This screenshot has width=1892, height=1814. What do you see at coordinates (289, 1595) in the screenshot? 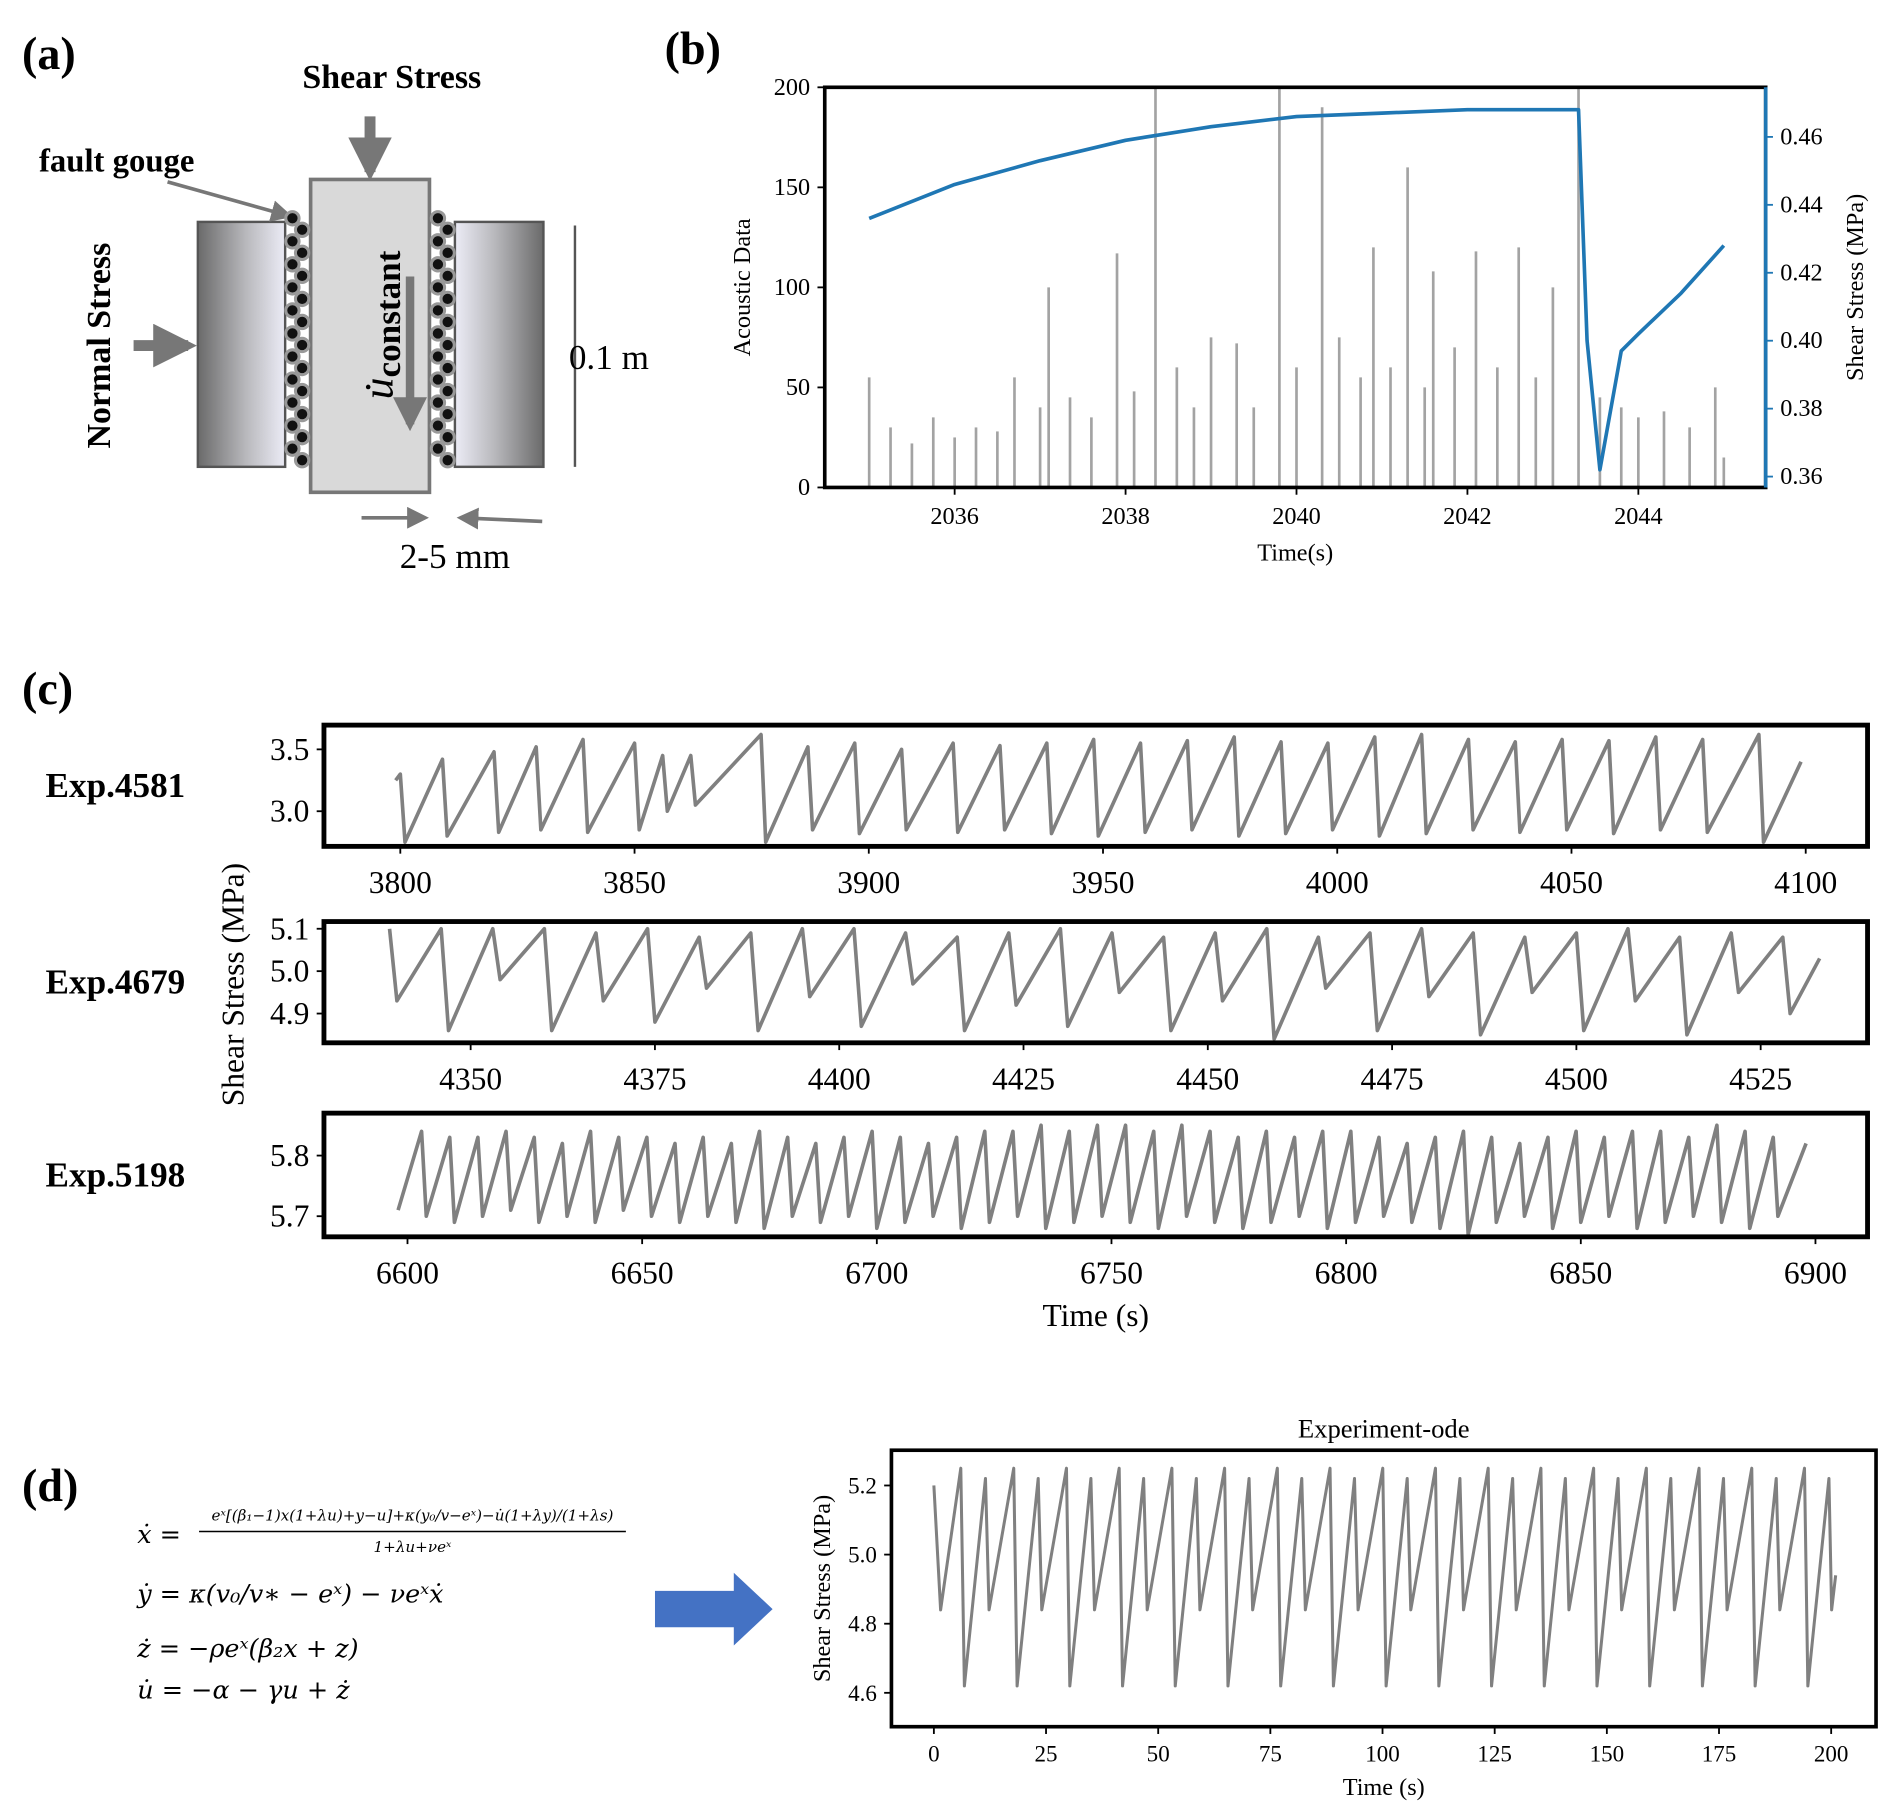
I see `equation: ẏ = κ(v₀/v∗ − eˣ) − νeˣẋ` at bounding box center [289, 1595].